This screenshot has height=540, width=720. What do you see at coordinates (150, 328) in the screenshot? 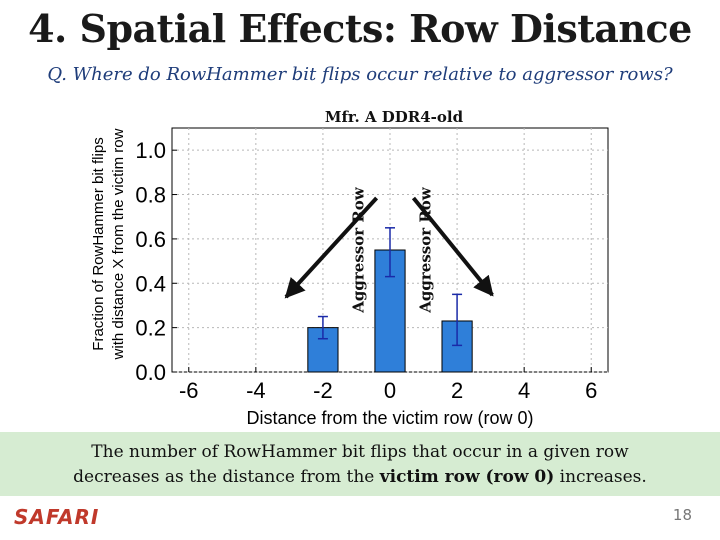
I see `y-tick-label: 0.2` at bounding box center [150, 328].